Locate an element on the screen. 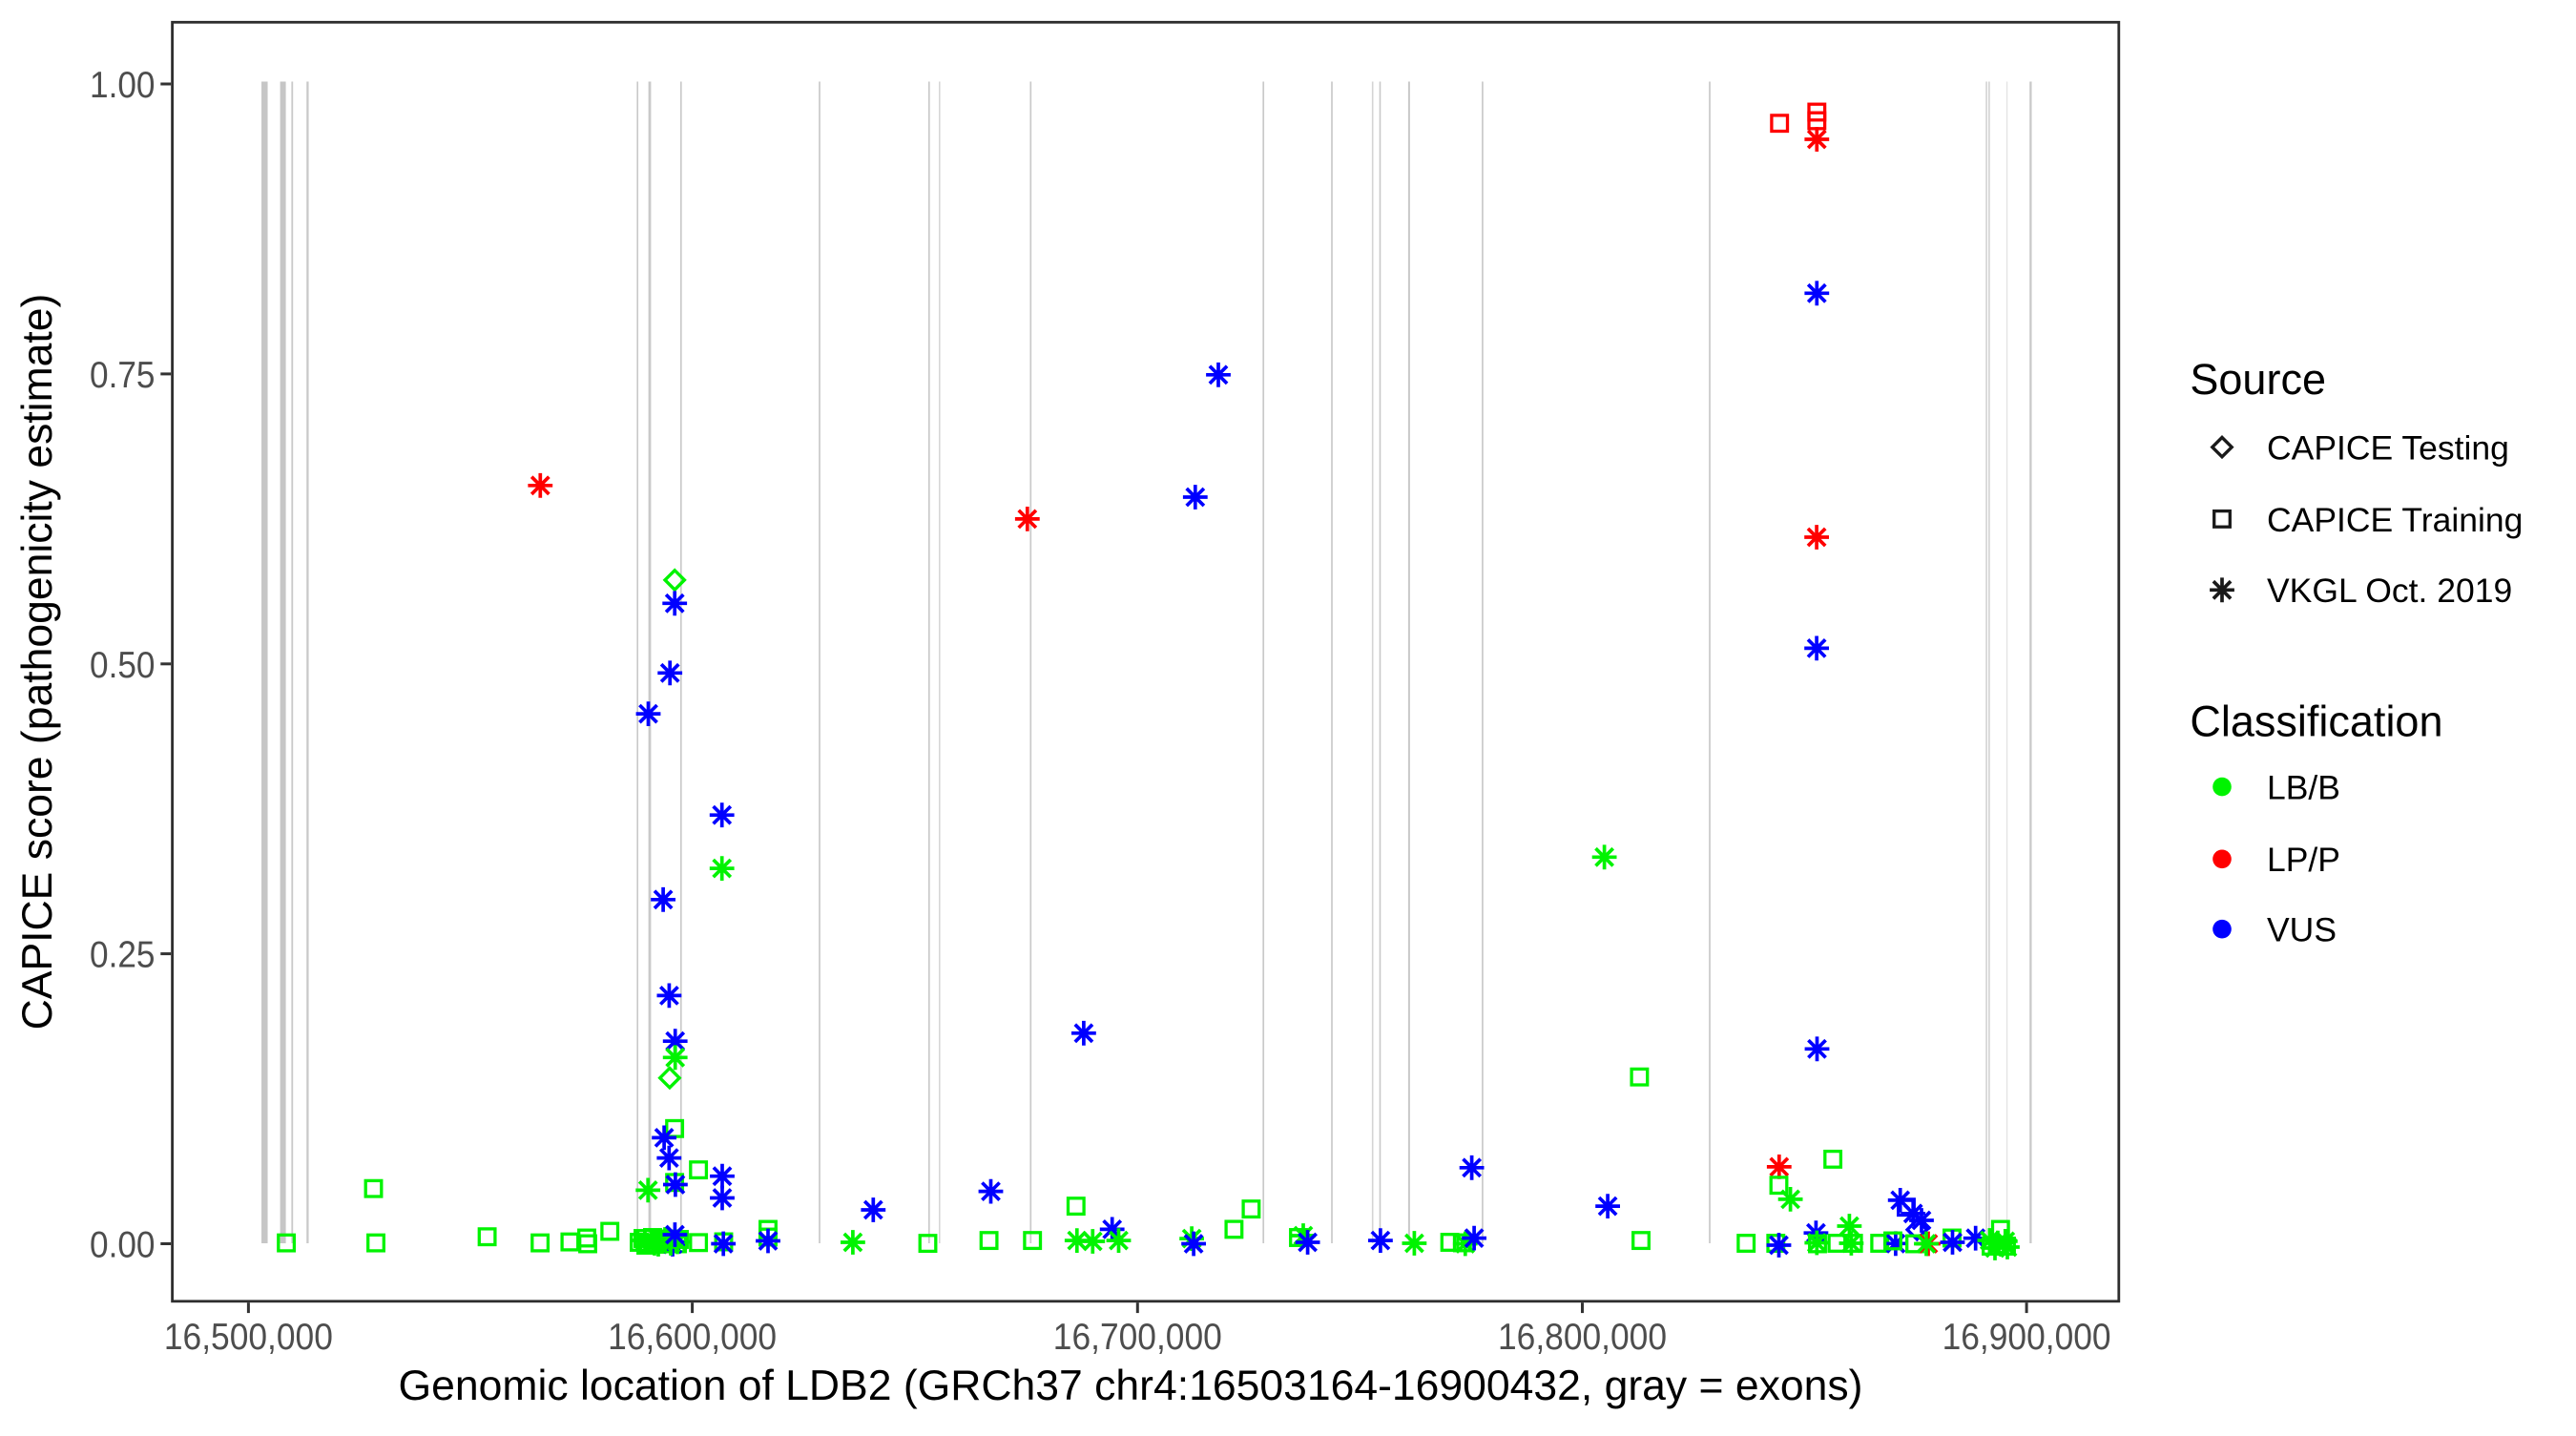  svg-text:CAPICE score (pathogenicity es: CAPICE score (pathogenicity estimate) is located at coordinates (37, 662).